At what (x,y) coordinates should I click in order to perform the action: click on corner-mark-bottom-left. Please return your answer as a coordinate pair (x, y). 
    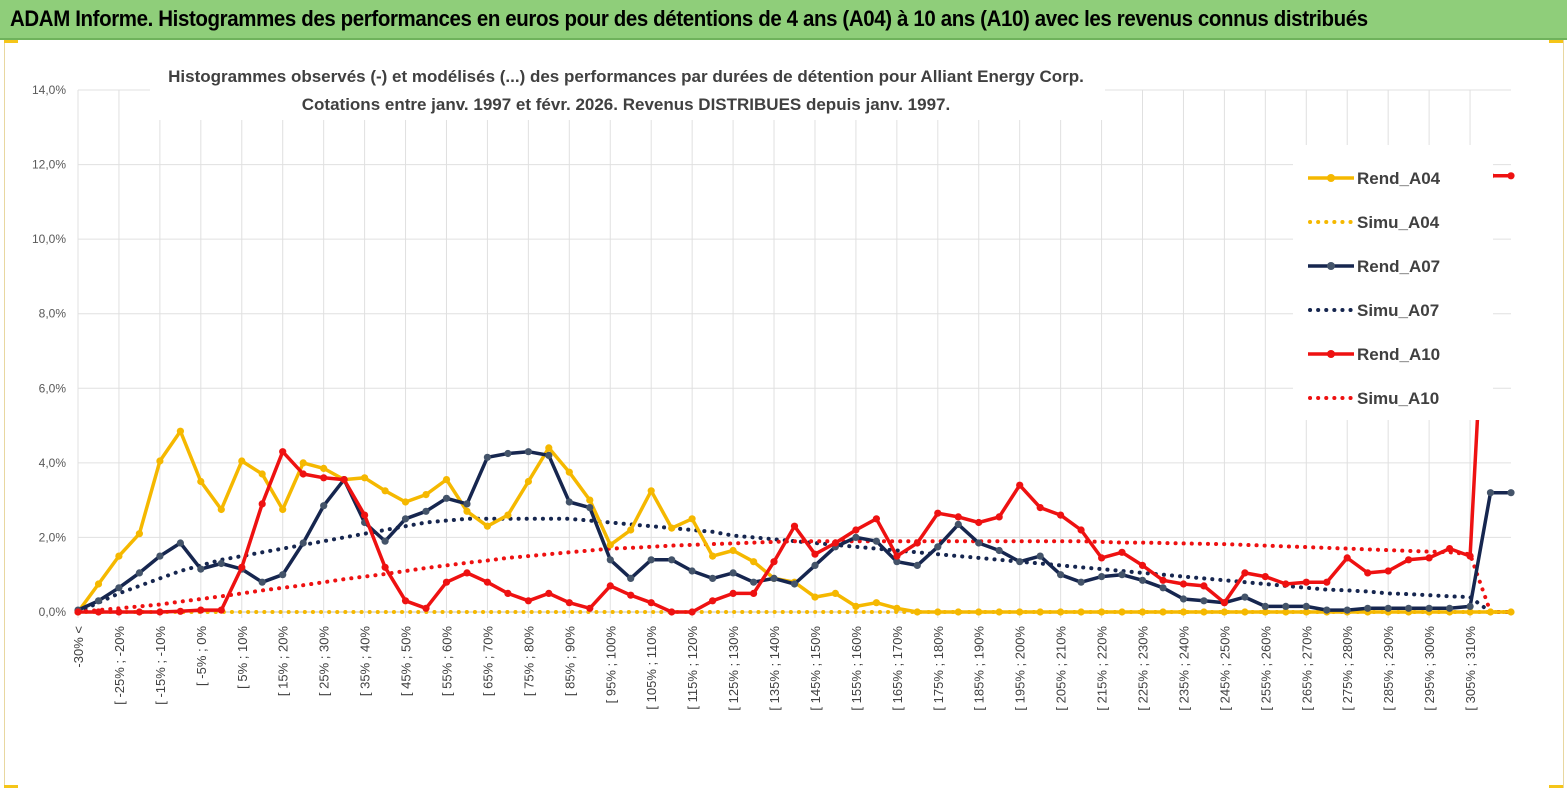
    Looking at the image, I should click on (11, 786).